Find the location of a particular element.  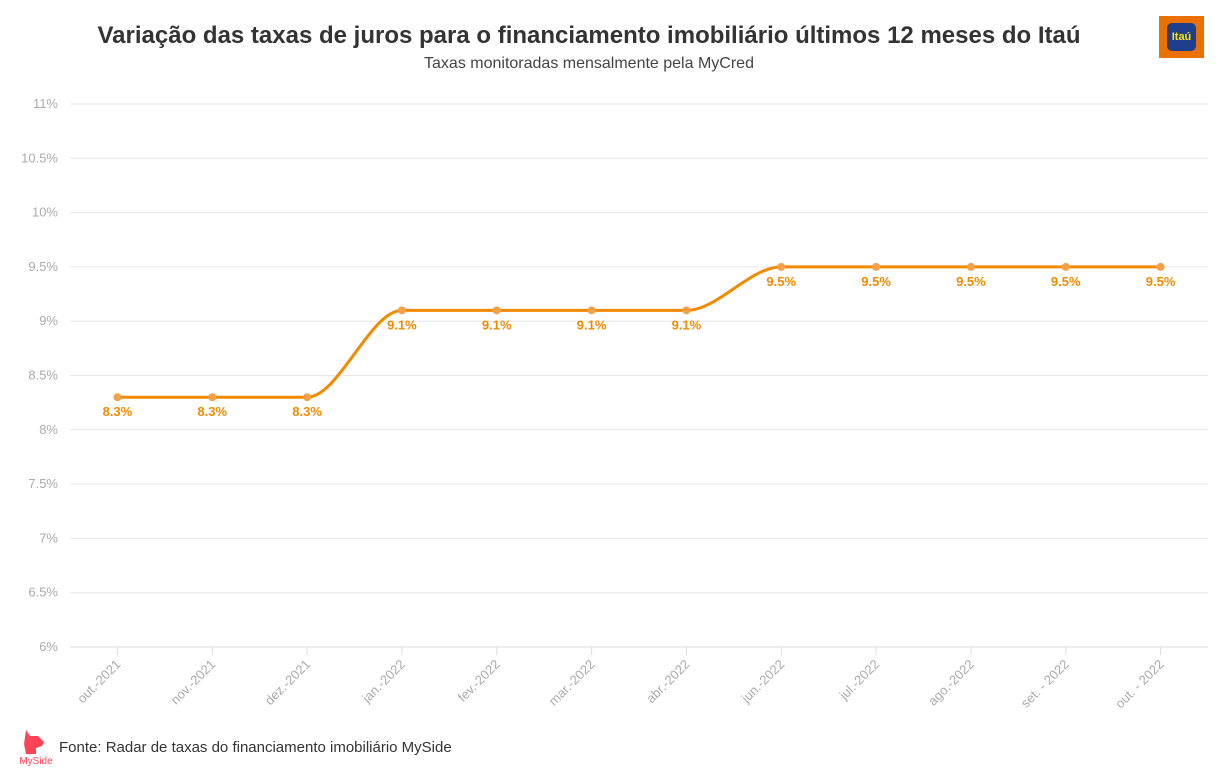

x-tick-label: jan.-2022 is located at coordinates (383, 682).